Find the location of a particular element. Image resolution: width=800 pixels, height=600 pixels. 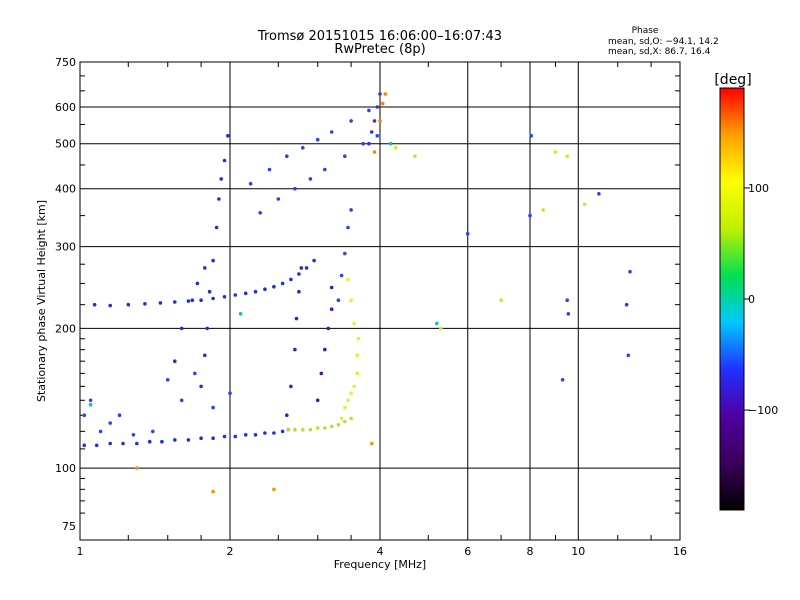

y-tick-label: 400 is located at coordinates (65, 189).